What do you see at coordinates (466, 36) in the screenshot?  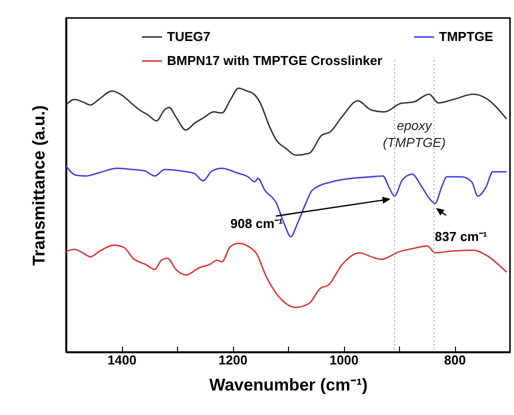 I see `legend-label: TMPTGE` at bounding box center [466, 36].